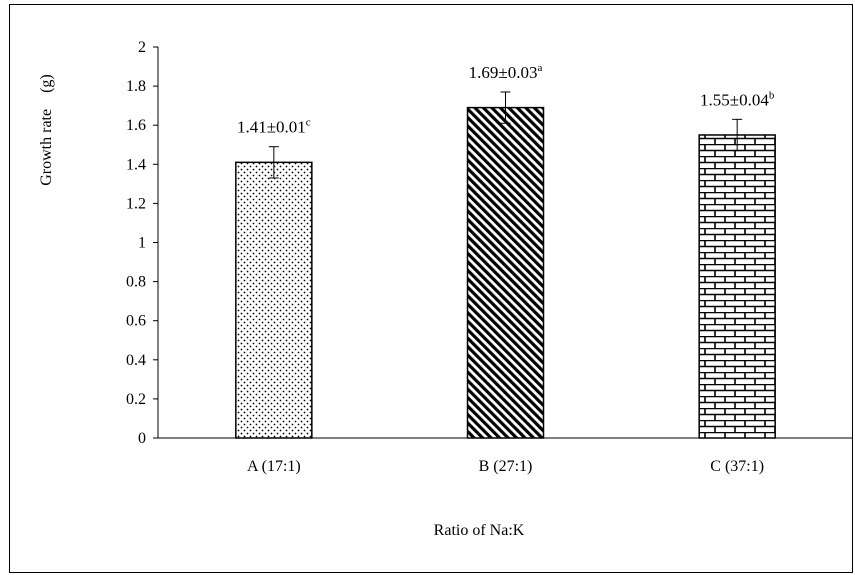 The image size is (855, 575). Describe the element at coordinates (136, 86) in the screenshot. I see `y-tick-label: 1.8` at that location.